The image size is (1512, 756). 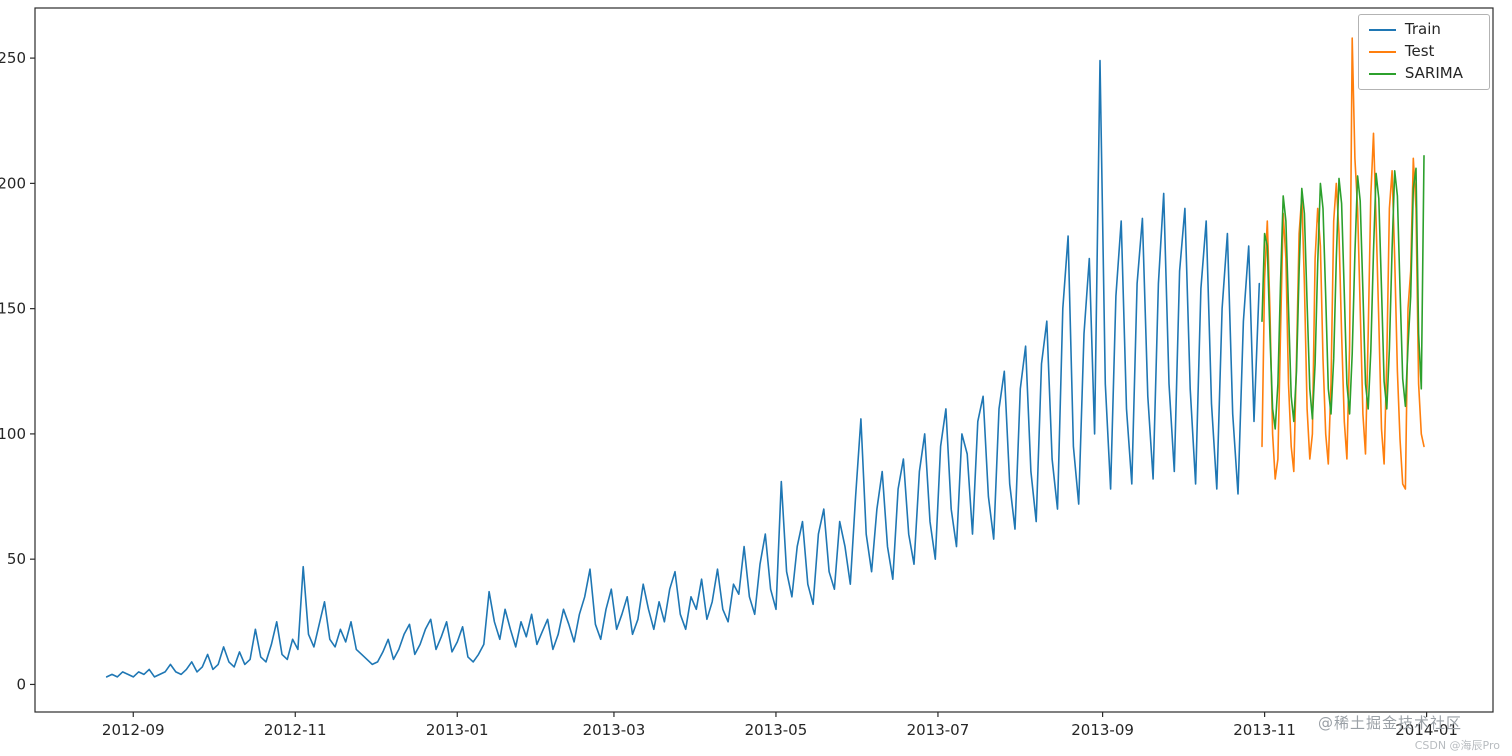 I want to click on x-tick-label: 2013-03, so click(x=614, y=730).